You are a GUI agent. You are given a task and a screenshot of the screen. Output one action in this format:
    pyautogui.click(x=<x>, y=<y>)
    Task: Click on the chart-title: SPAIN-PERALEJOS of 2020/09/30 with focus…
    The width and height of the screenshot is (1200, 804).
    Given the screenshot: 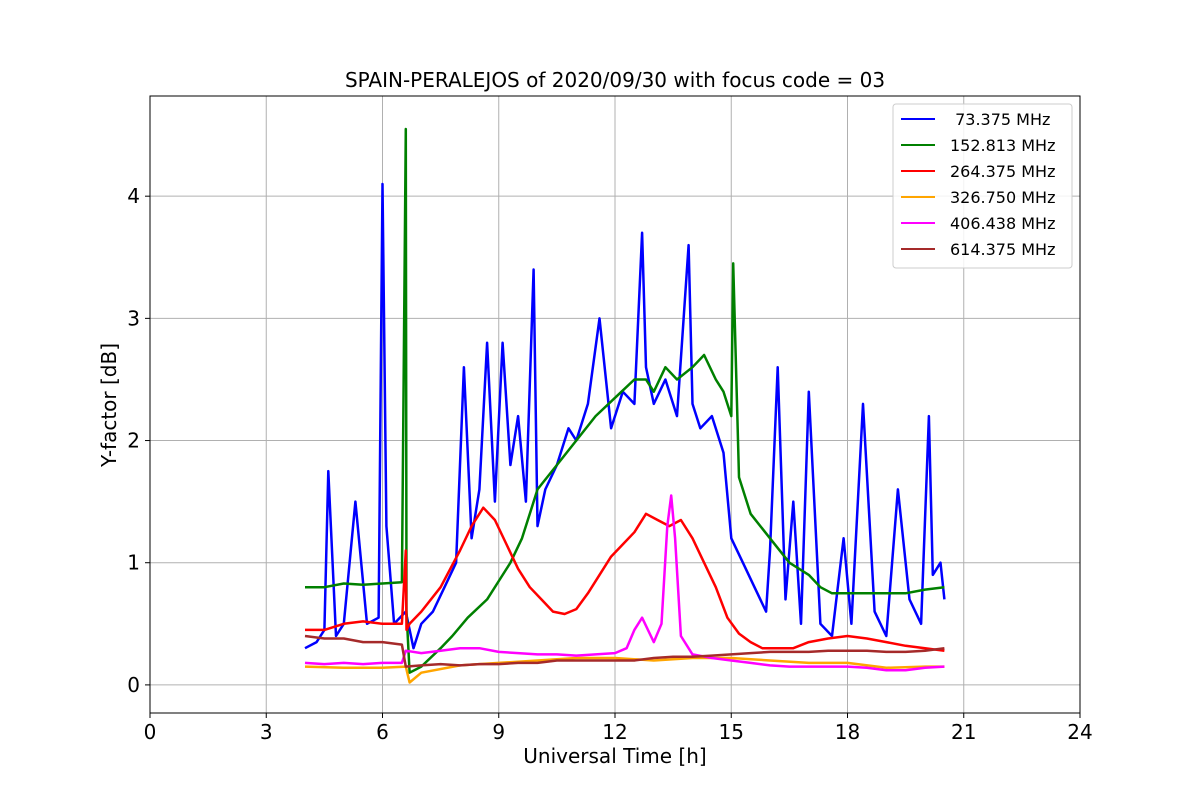 What is the action you would take?
    pyautogui.click(x=615, y=80)
    